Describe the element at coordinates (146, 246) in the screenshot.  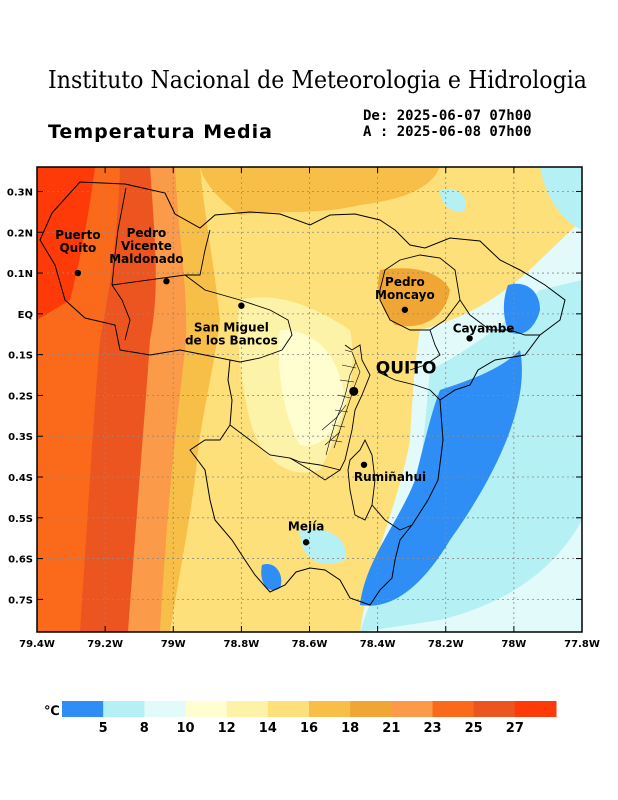
I see `place-label: Vicente` at that location.